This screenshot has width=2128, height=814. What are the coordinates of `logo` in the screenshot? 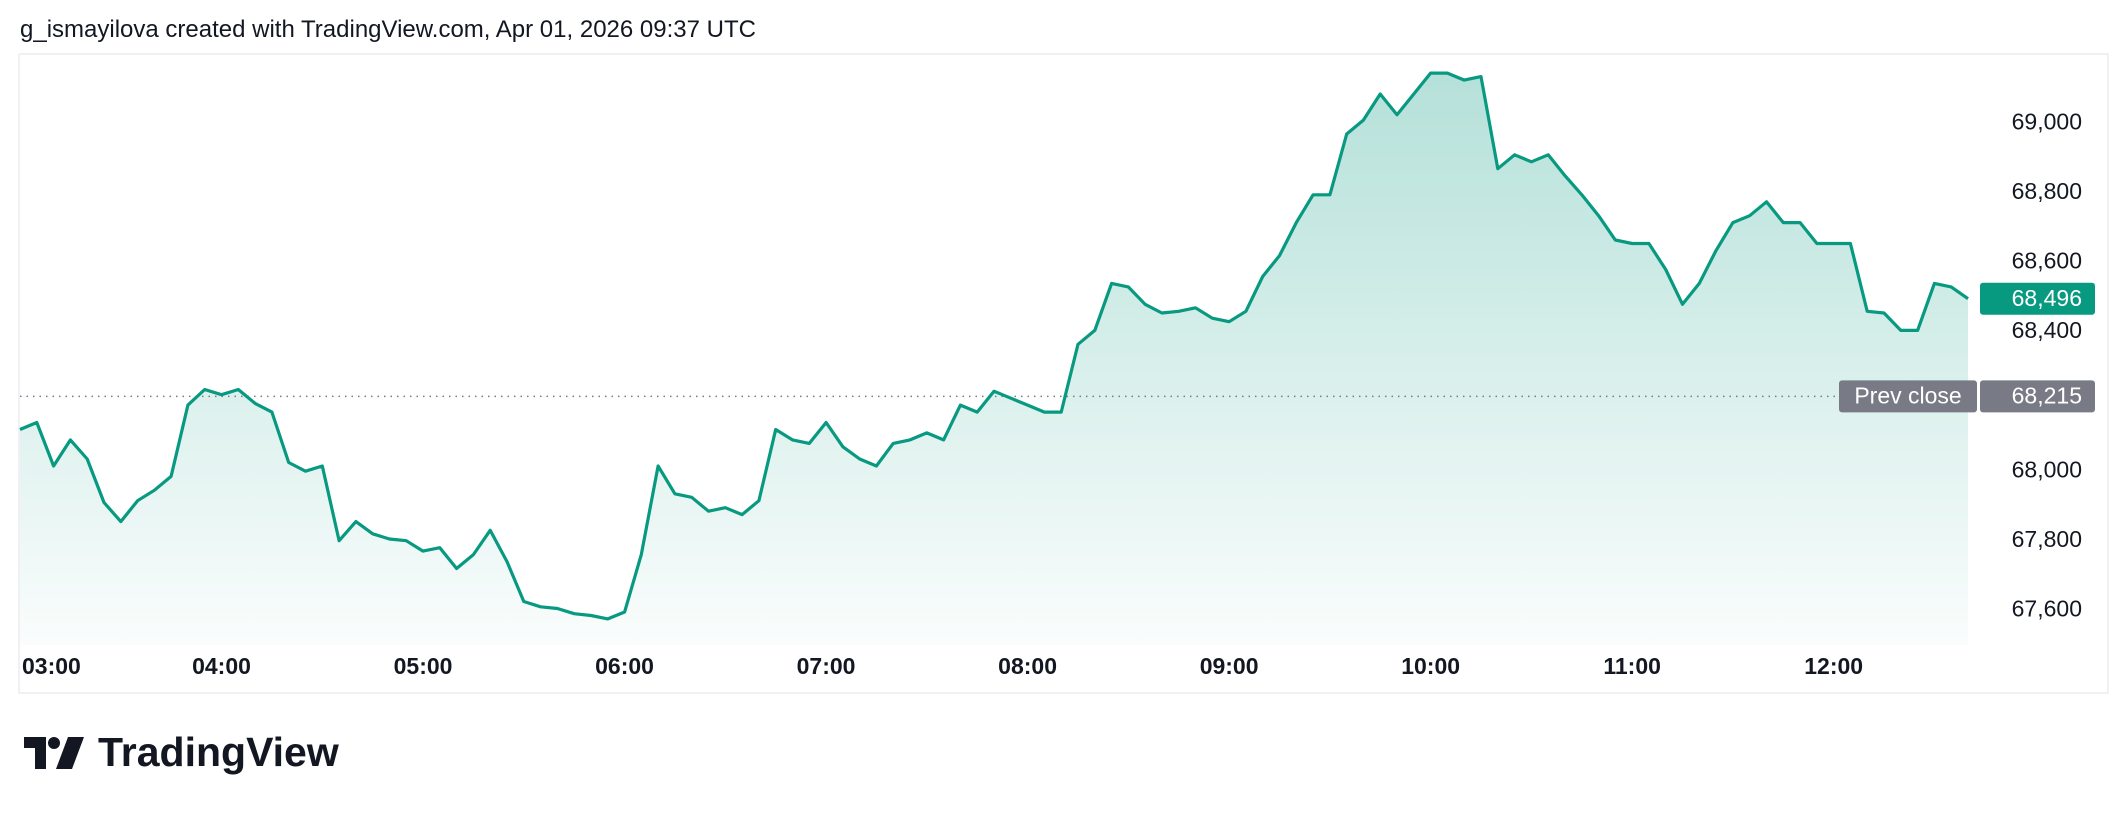 It's located at (54, 753).